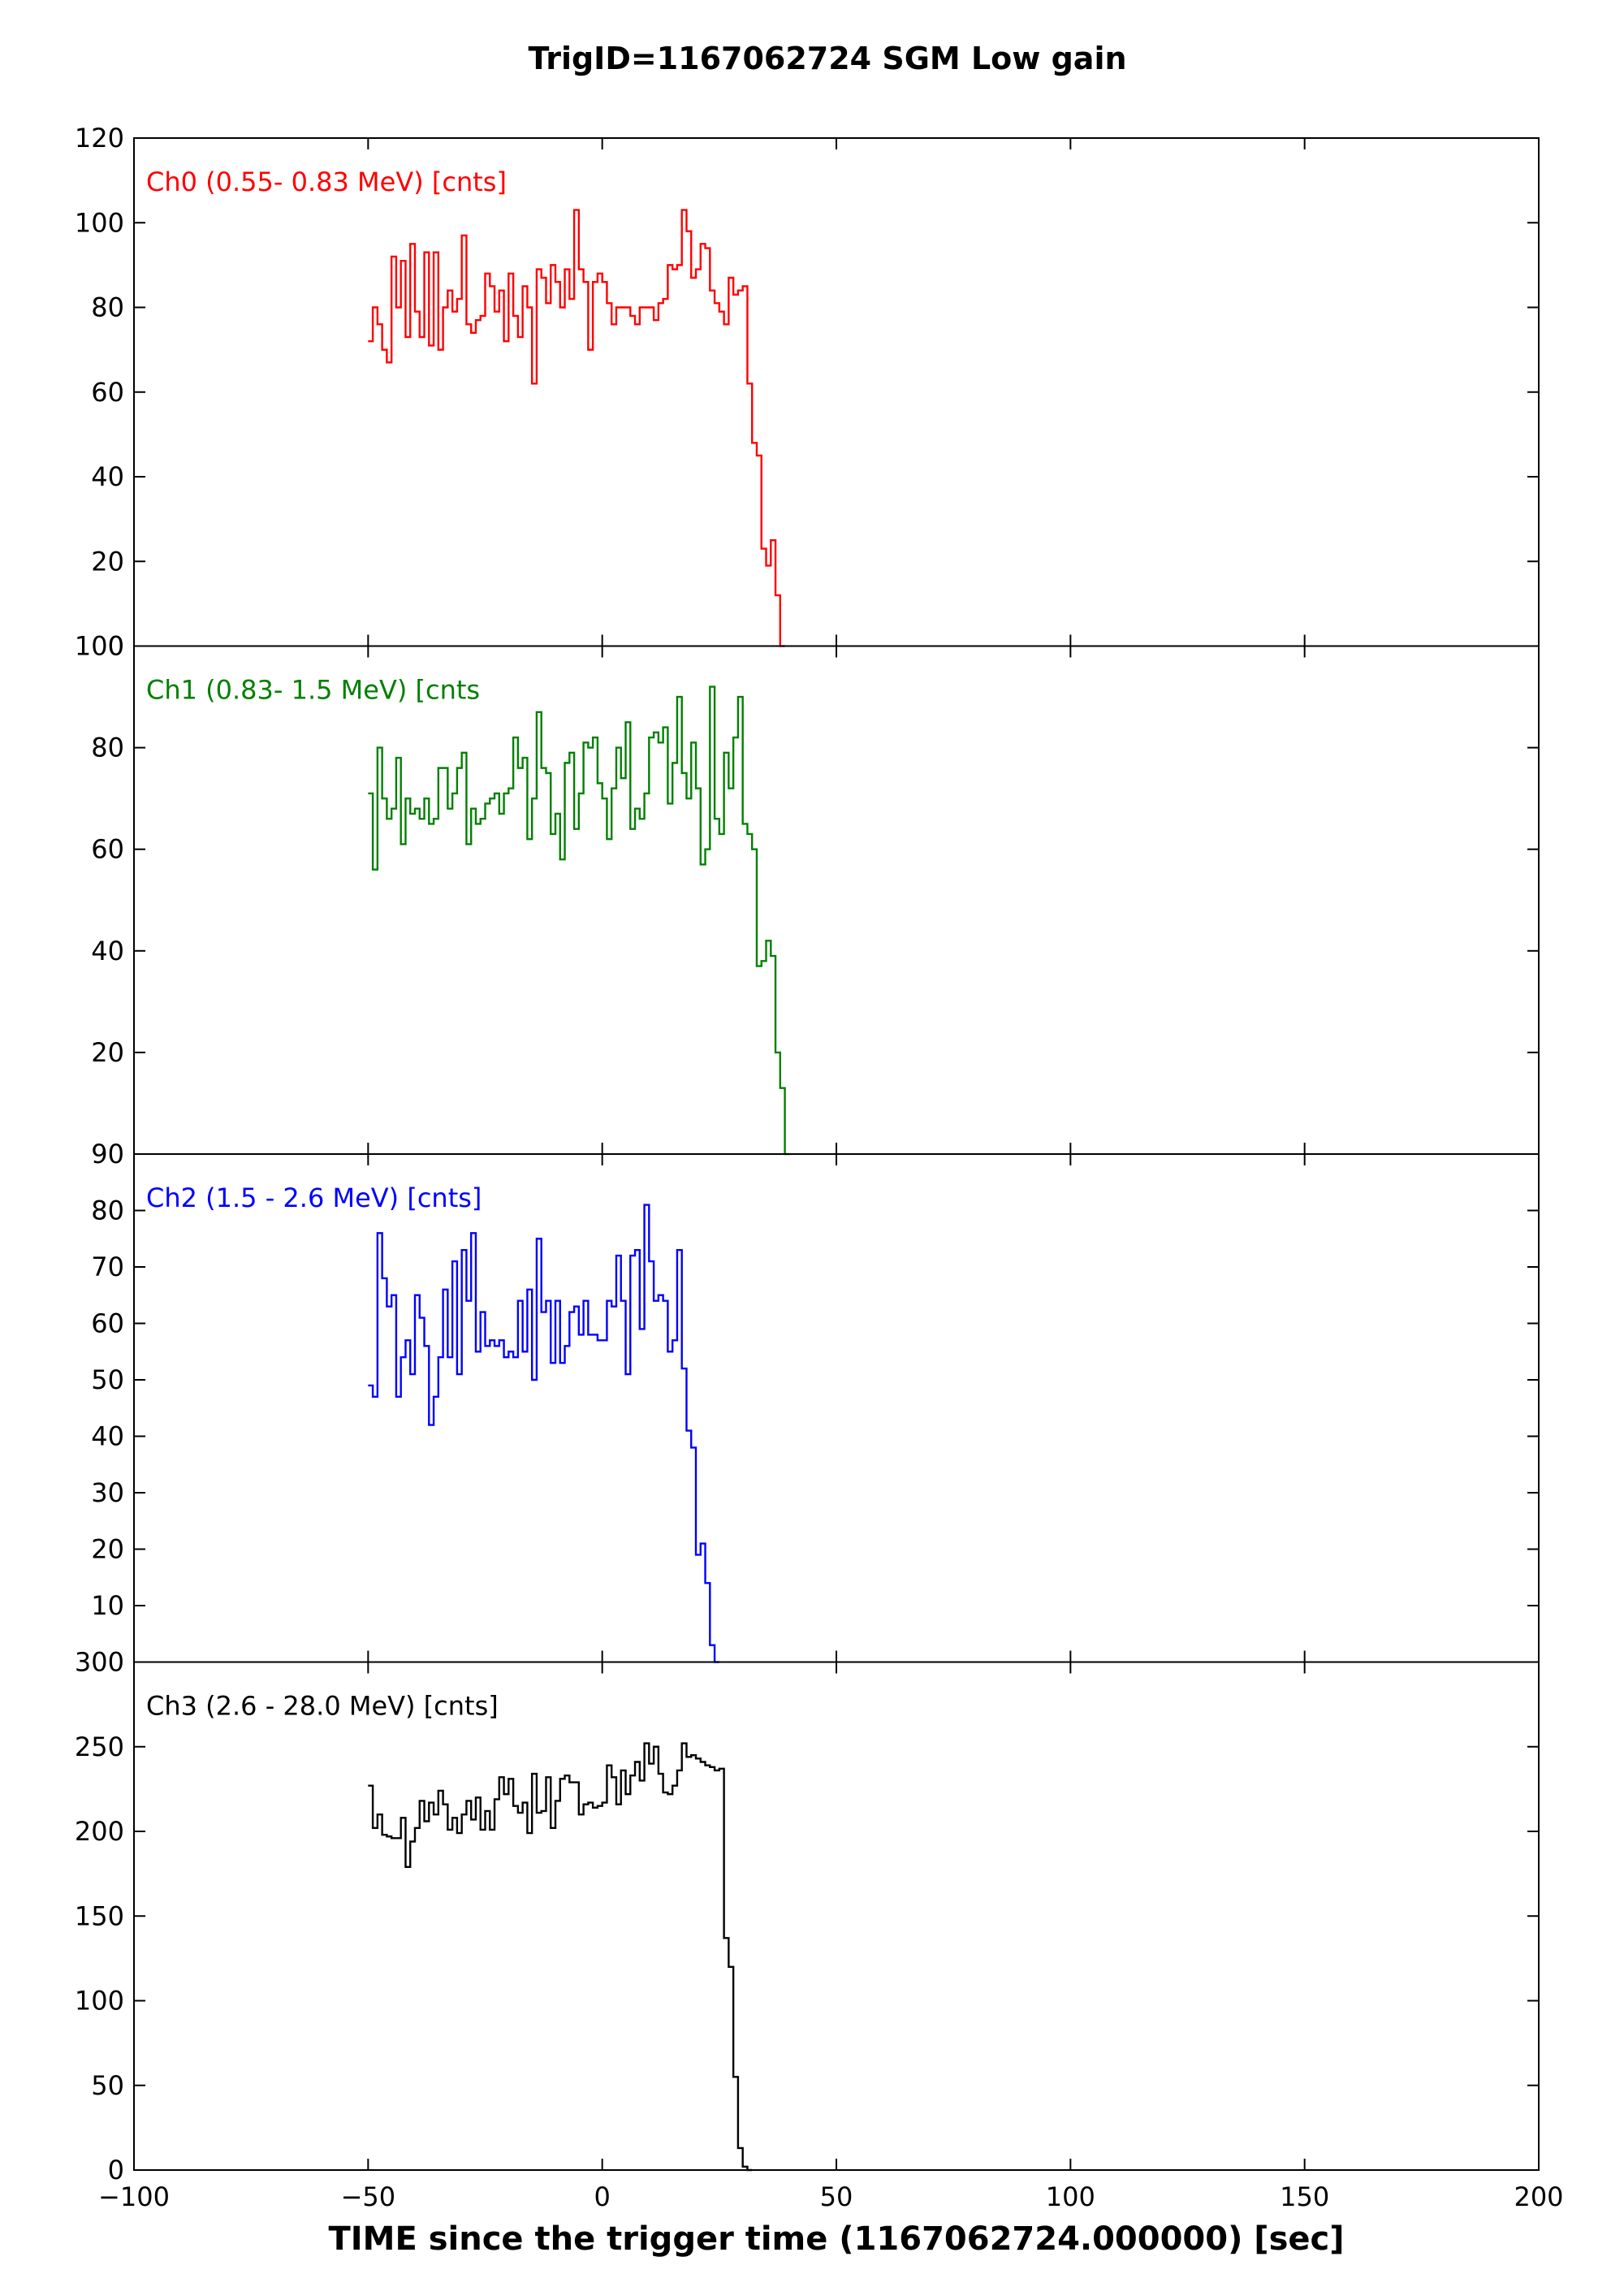  Describe the element at coordinates (837, 2196) in the screenshot. I see `x-tick-label: 50` at that location.